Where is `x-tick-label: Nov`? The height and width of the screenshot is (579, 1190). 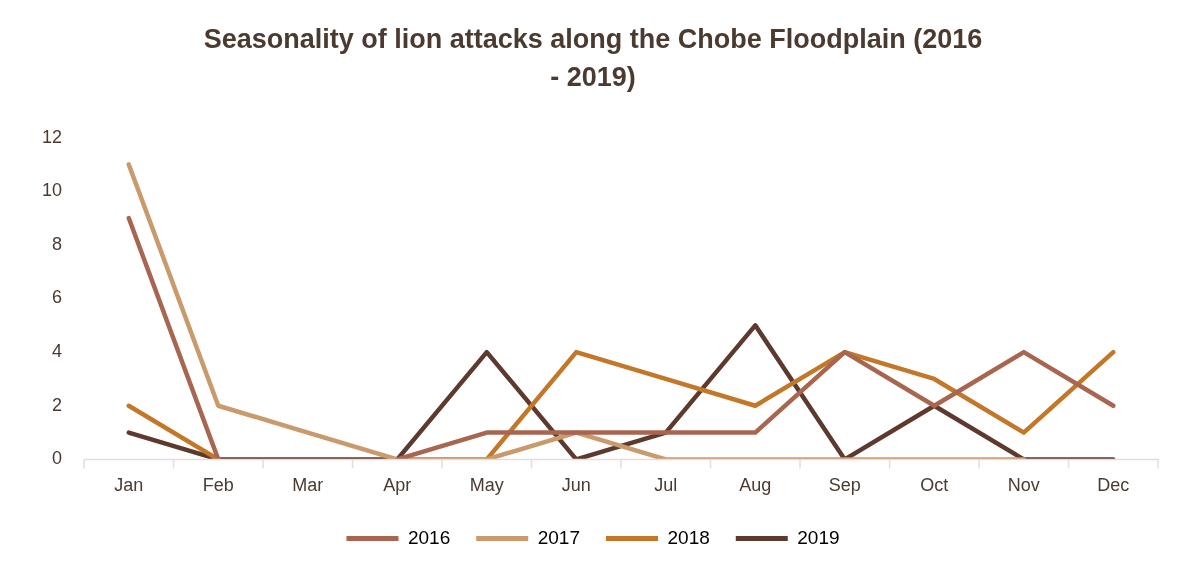 x-tick-label: Nov is located at coordinates (1023, 485).